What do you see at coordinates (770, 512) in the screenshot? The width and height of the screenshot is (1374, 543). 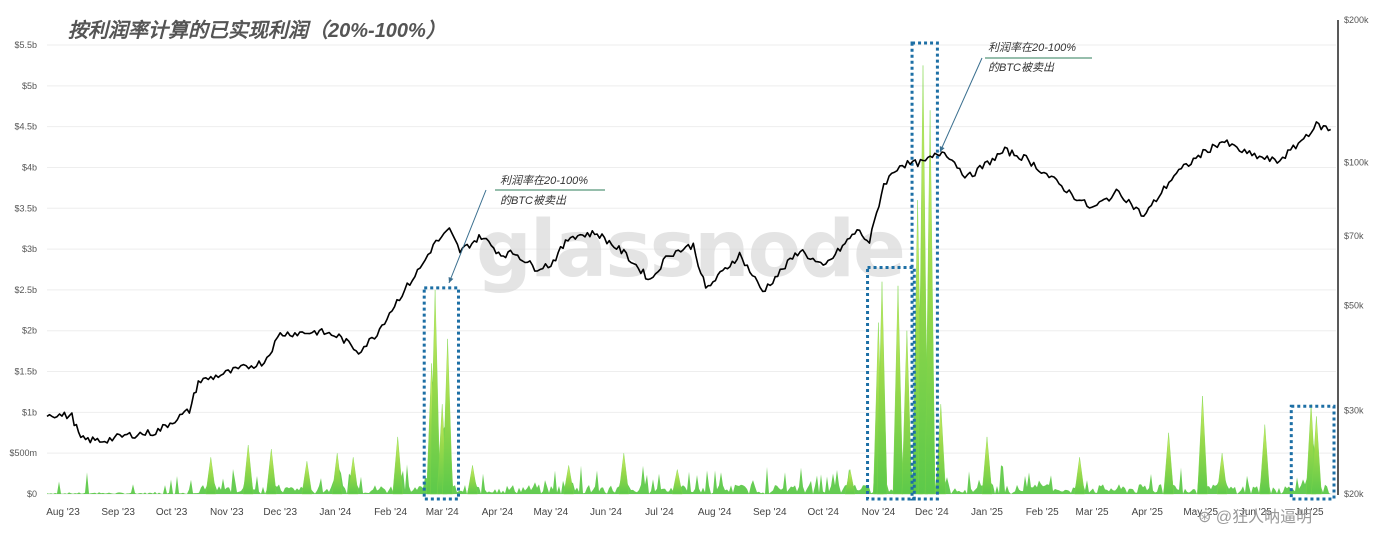 I see `x-tick-label: Sep '24` at bounding box center [770, 512].